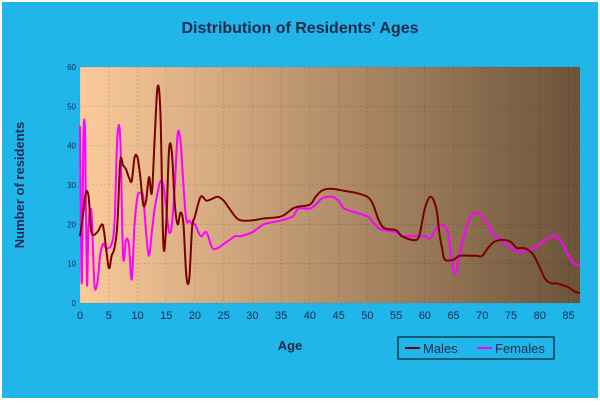  Describe the element at coordinates (482, 316) in the screenshot. I see `x-tick-label: 70` at that location.